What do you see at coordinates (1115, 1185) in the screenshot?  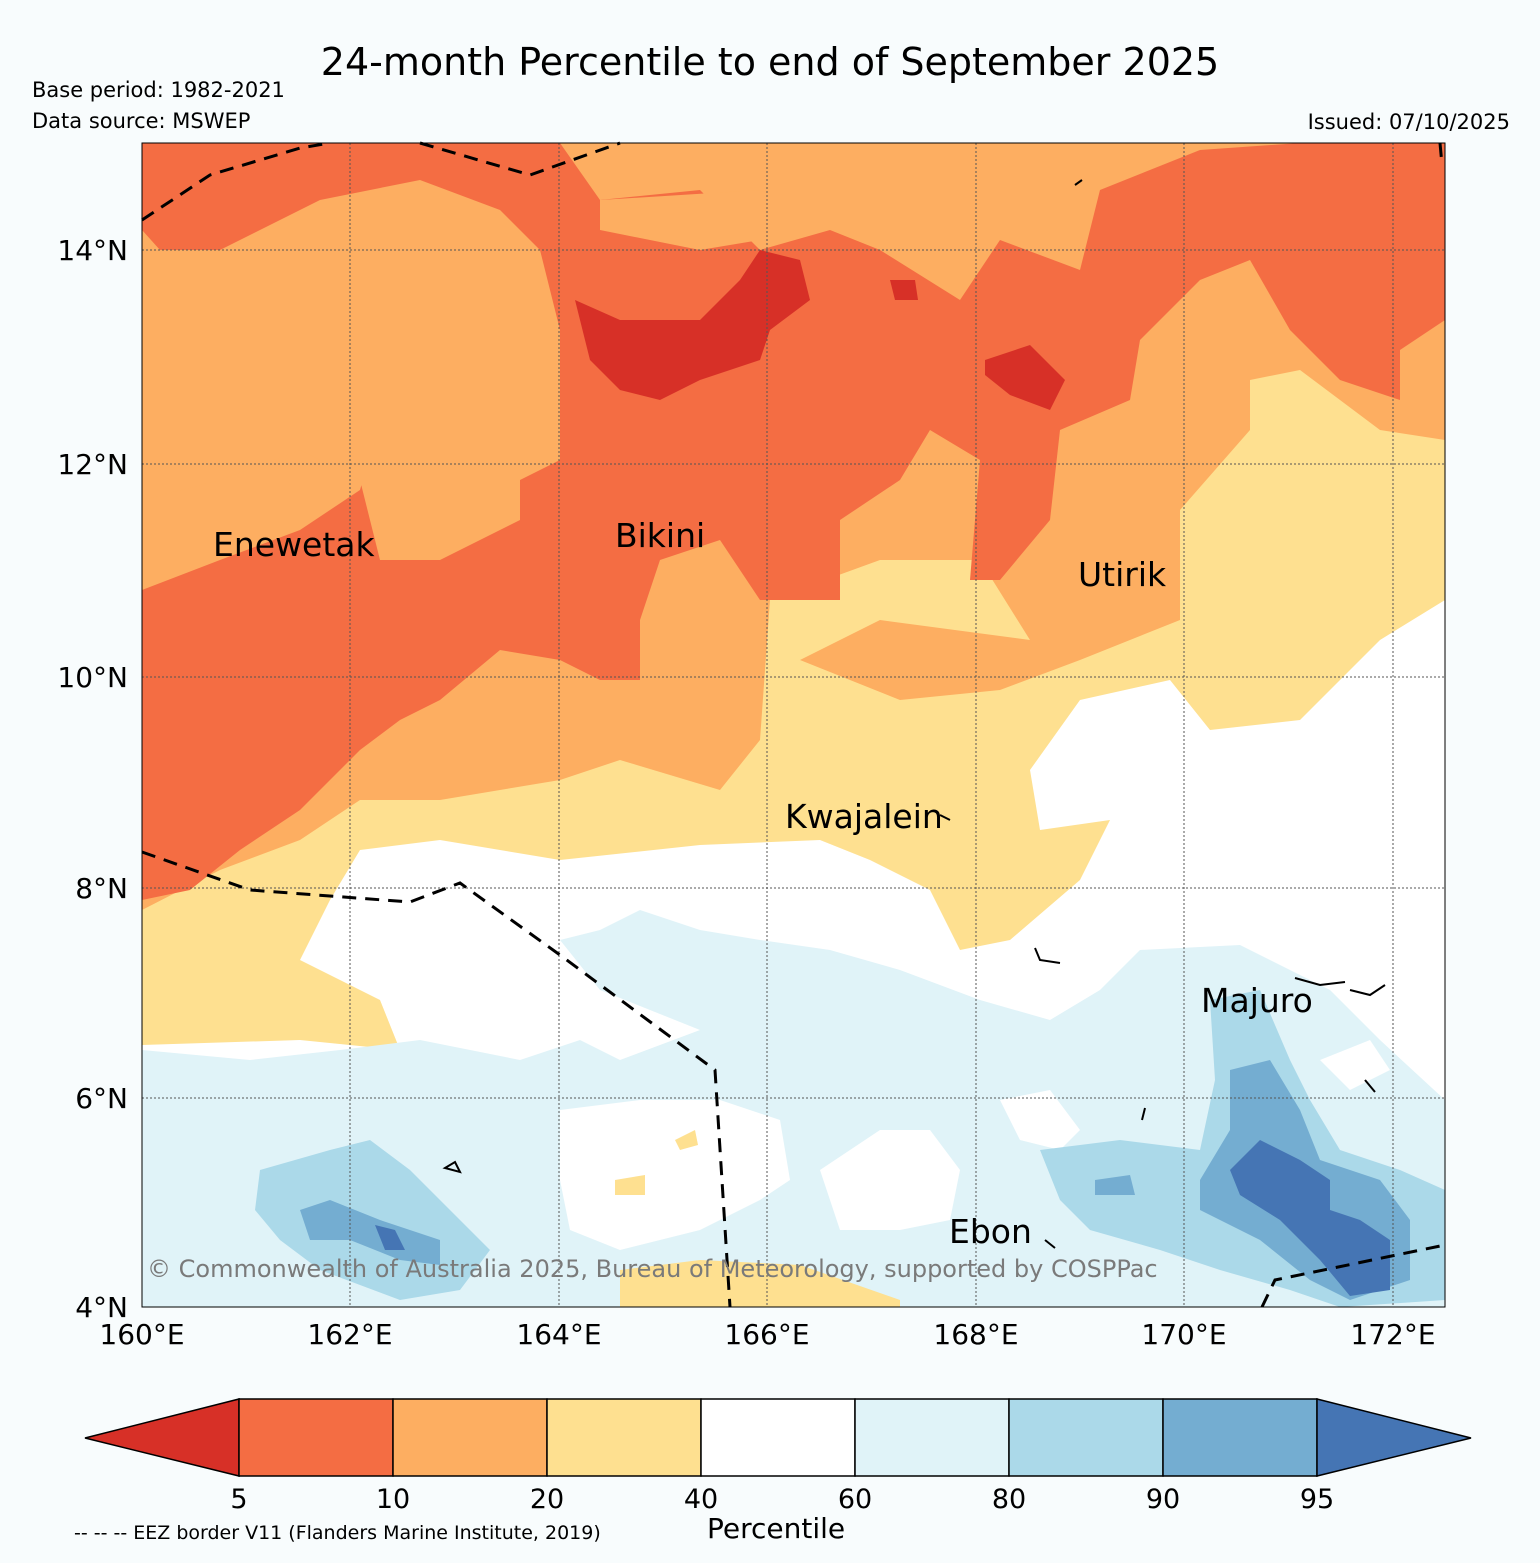 I see `field-90-95-patch` at bounding box center [1115, 1185].